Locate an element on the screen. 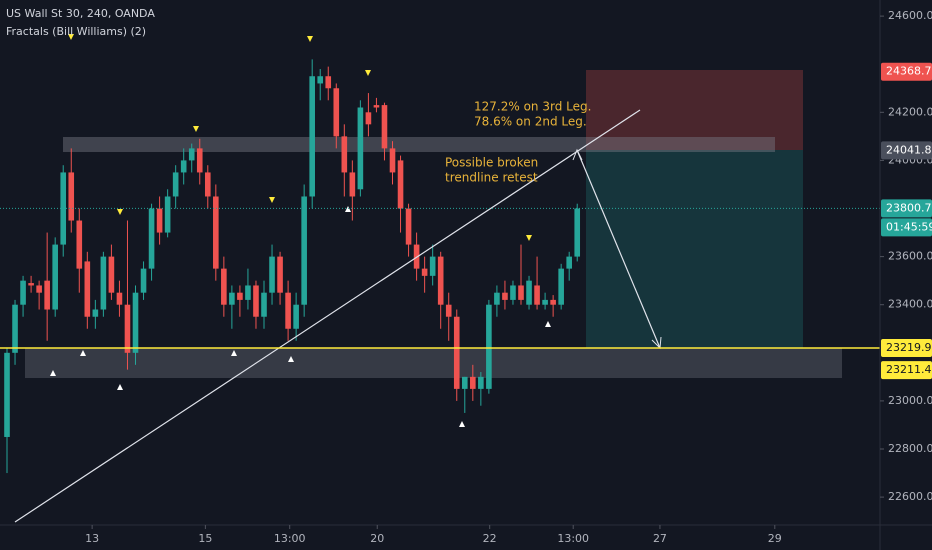 The height and width of the screenshot is (550, 932). x-tick-label: 20 is located at coordinates (377, 538).